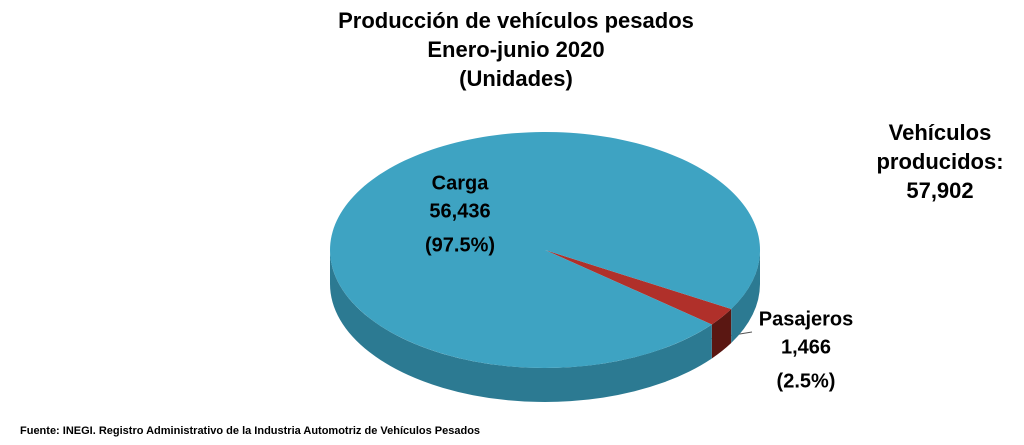  What do you see at coordinates (939, 161) in the screenshot?
I see `annotation: producidos:` at bounding box center [939, 161].